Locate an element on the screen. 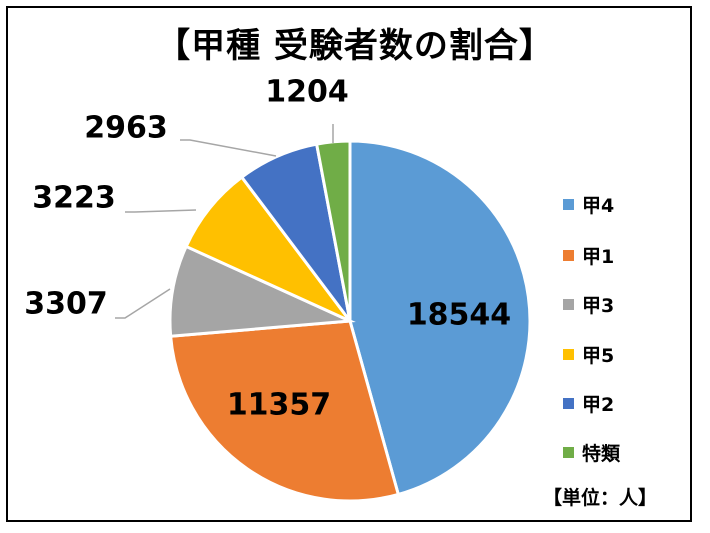  data-label-4: 3223 is located at coordinates (74, 198).